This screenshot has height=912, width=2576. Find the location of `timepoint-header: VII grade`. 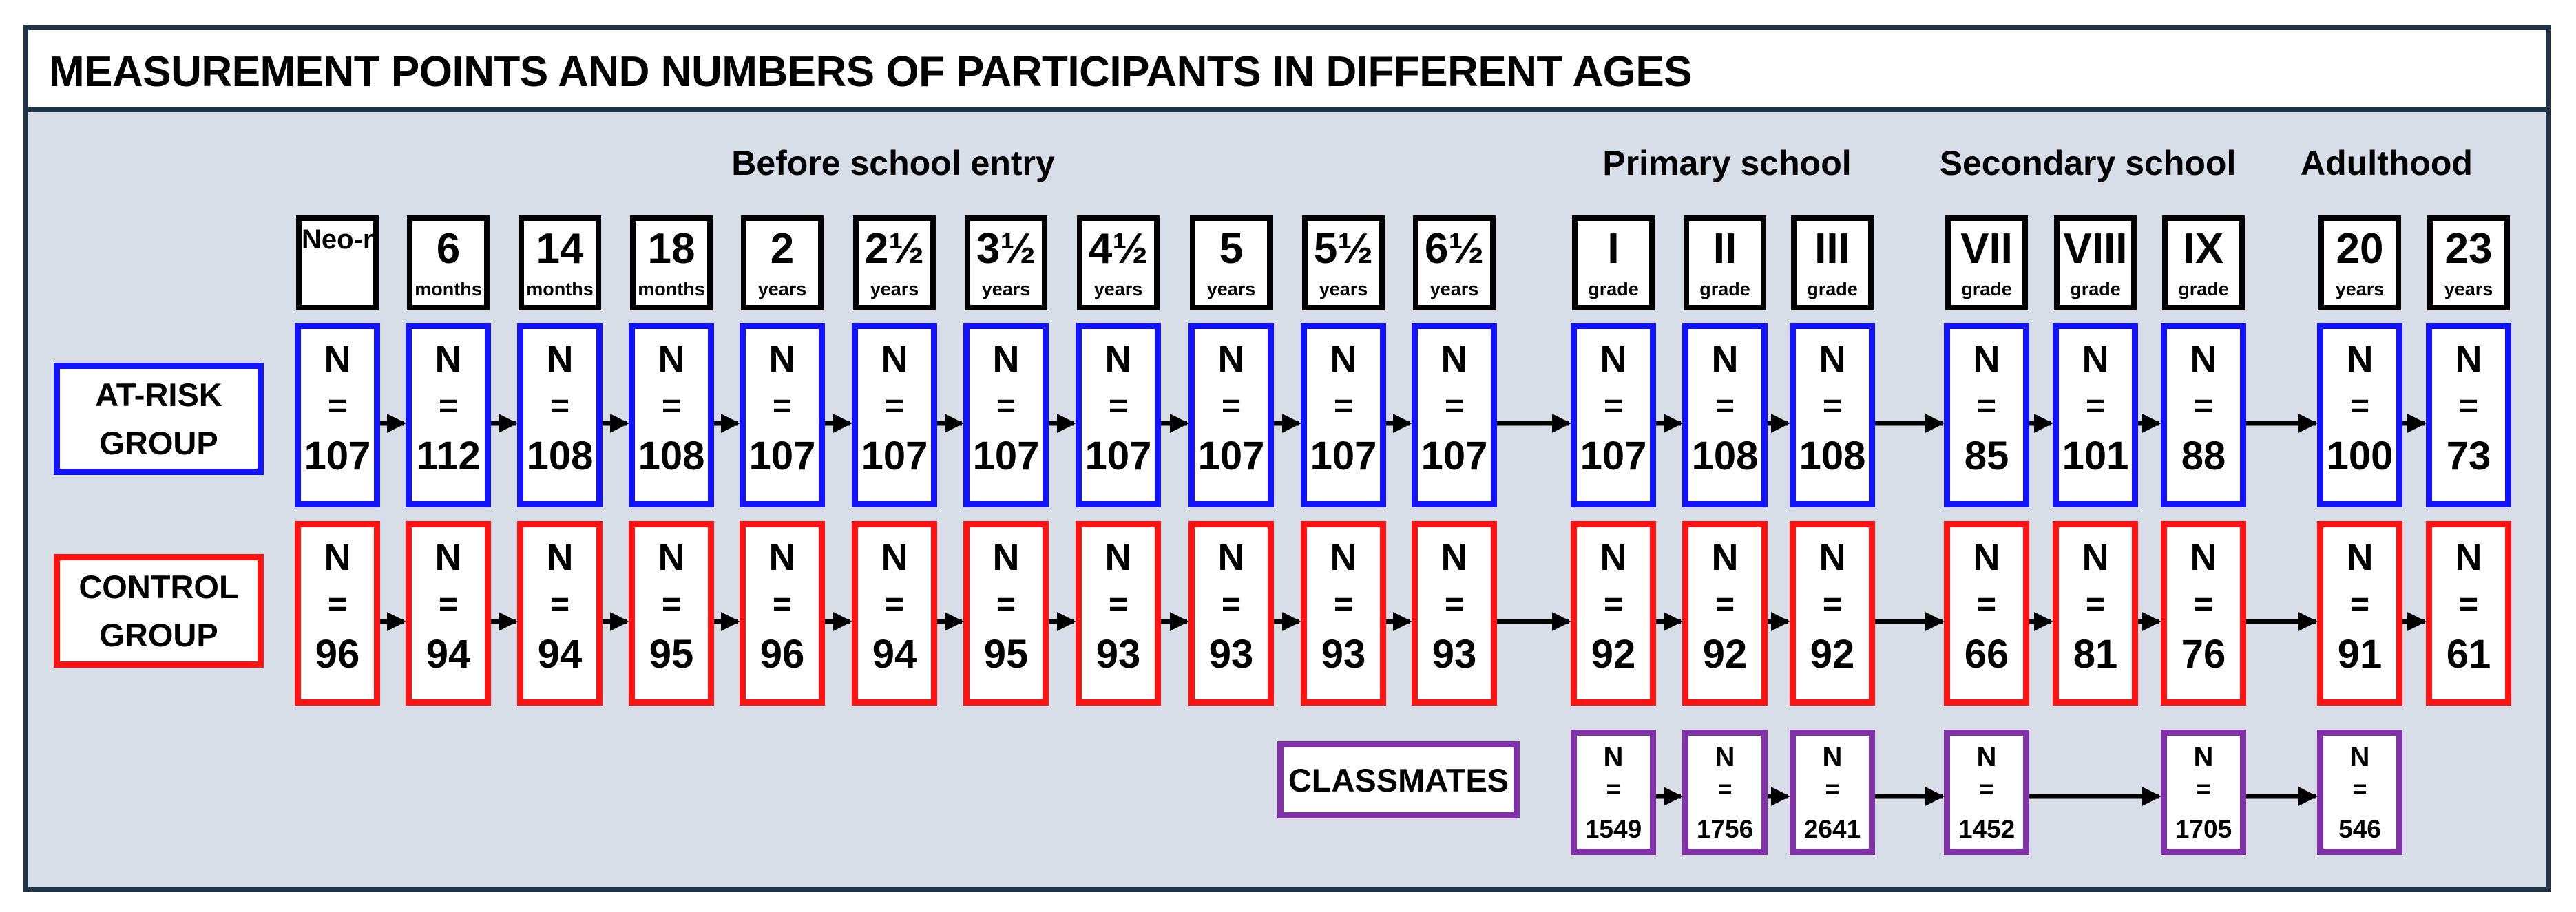

timepoint-header: VII grade is located at coordinates (1986, 262).